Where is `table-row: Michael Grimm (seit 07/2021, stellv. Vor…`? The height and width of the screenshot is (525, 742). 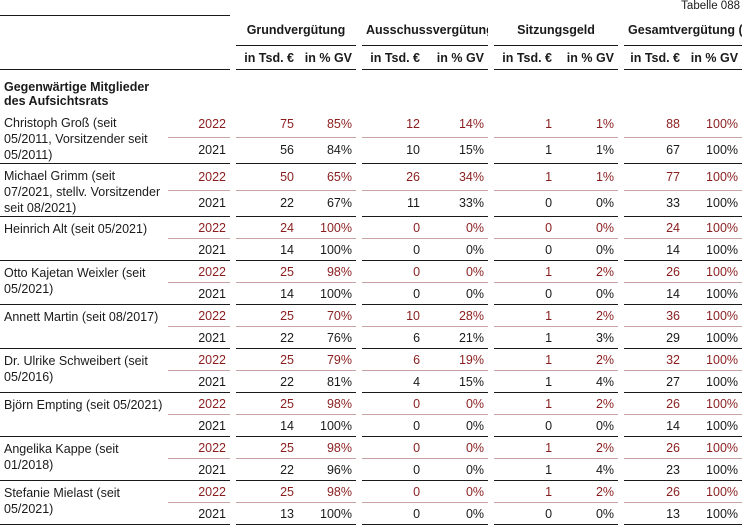
table-row: Michael Grimm (seit 07/2021, stellv. Vor… is located at coordinates (371, 190).